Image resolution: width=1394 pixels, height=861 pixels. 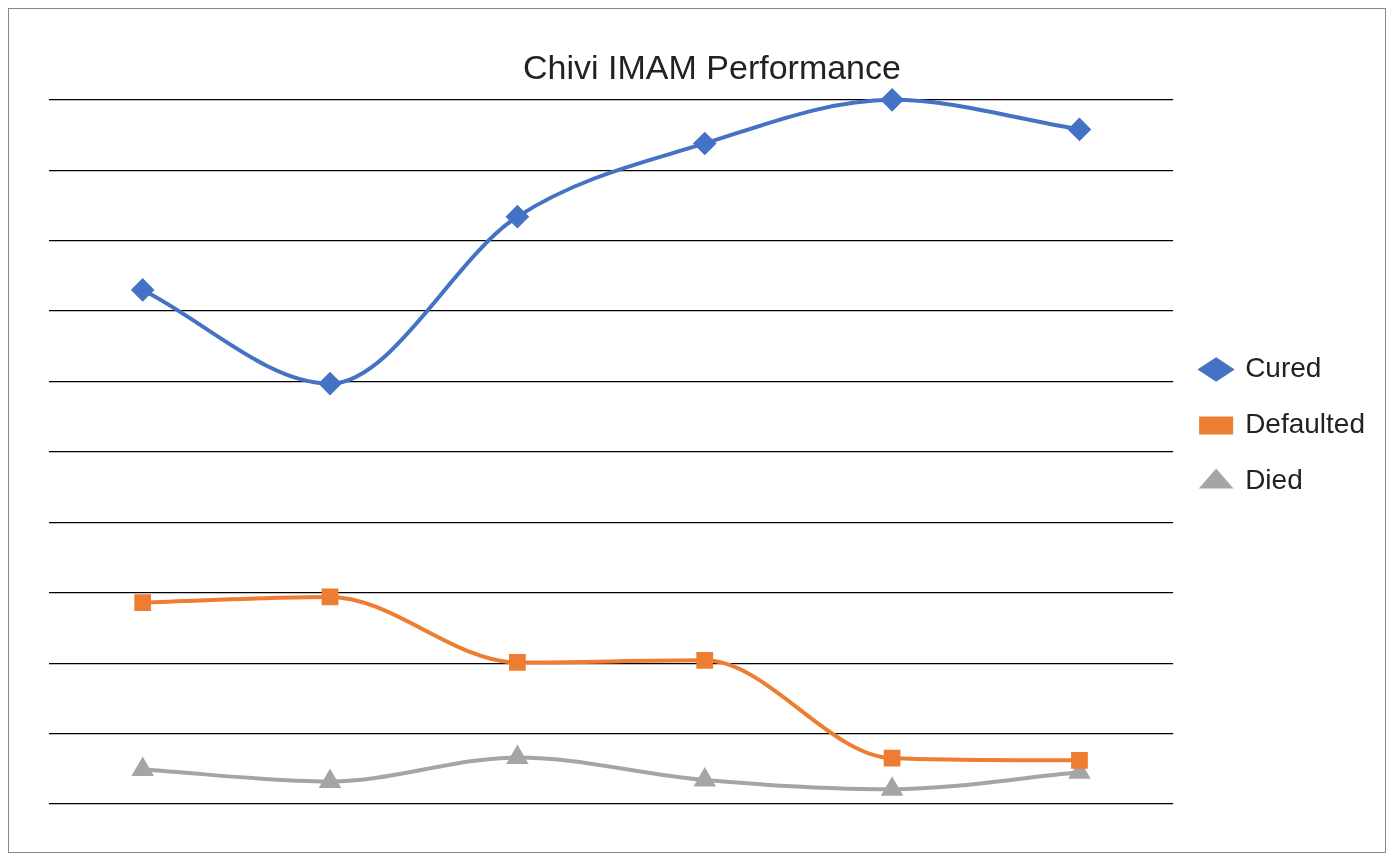 I want to click on legend-label: Died, so click(x=1274, y=480).